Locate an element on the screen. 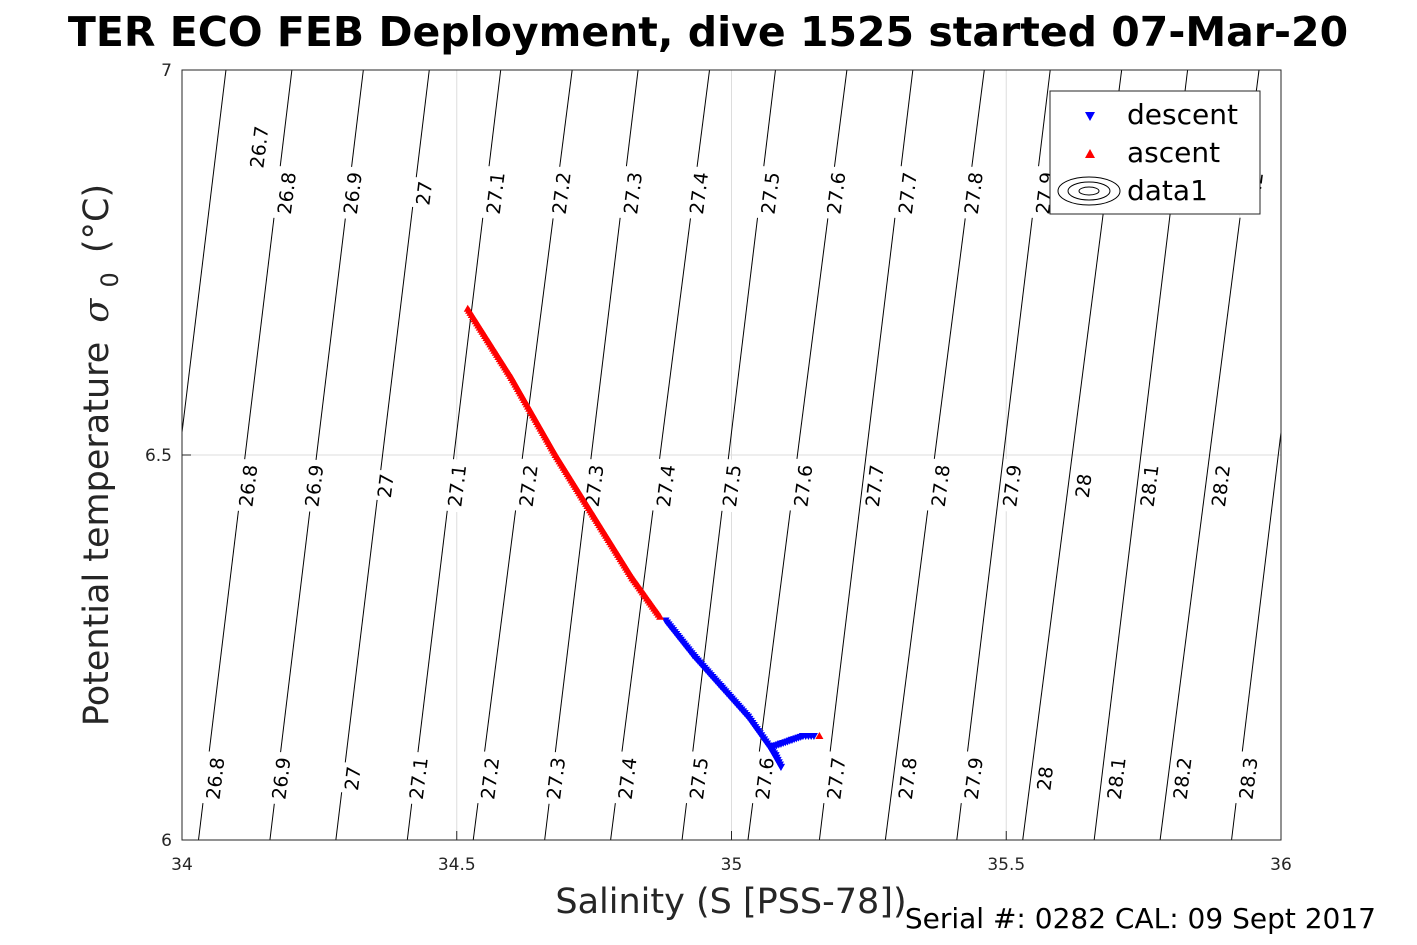 The height and width of the screenshot is (945, 1417). contour-label-text: 28.1 is located at coordinates (1117, 778).